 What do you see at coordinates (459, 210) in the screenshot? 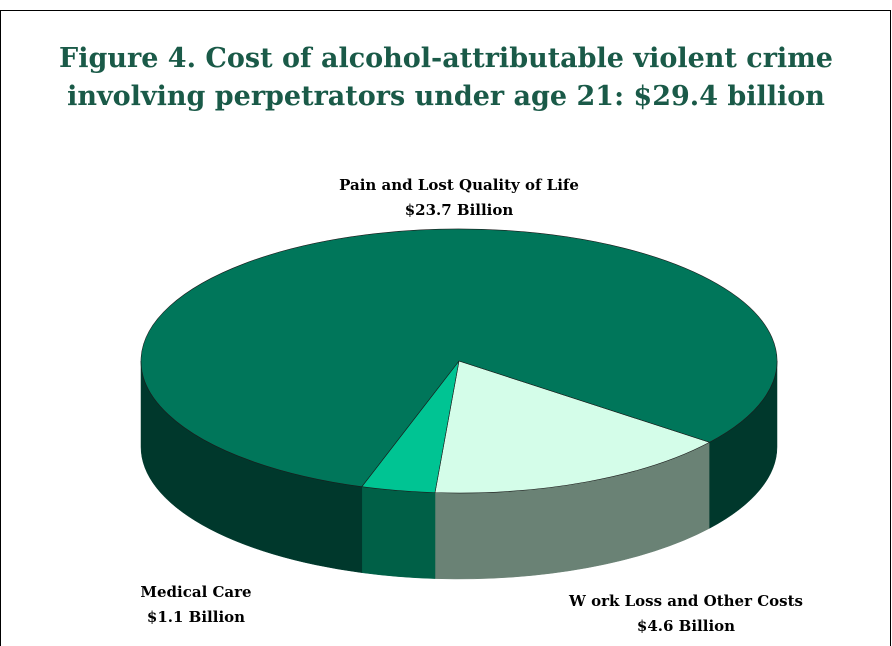
I see `slice-value-pain-and-lost-quality-of-life: $23.7 Billion` at bounding box center [459, 210].